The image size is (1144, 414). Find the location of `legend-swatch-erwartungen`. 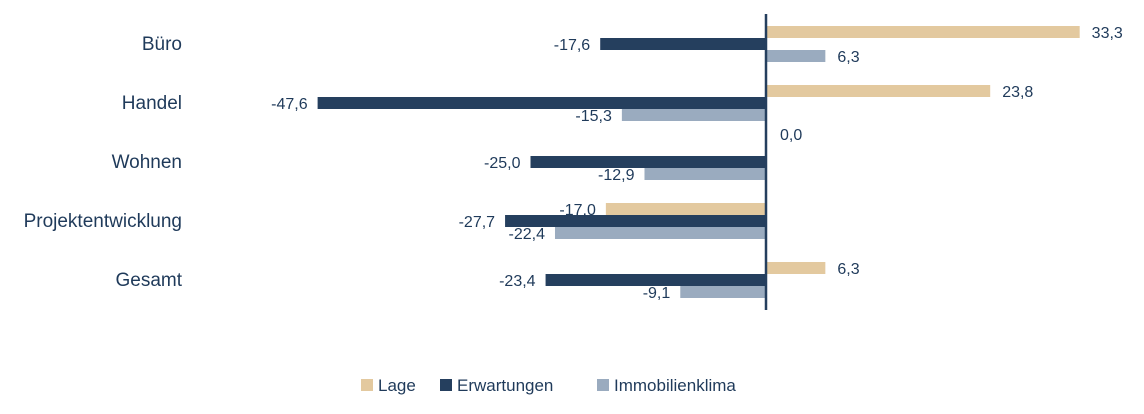

legend-swatch-erwartungen is located at coordinates (446, 385).